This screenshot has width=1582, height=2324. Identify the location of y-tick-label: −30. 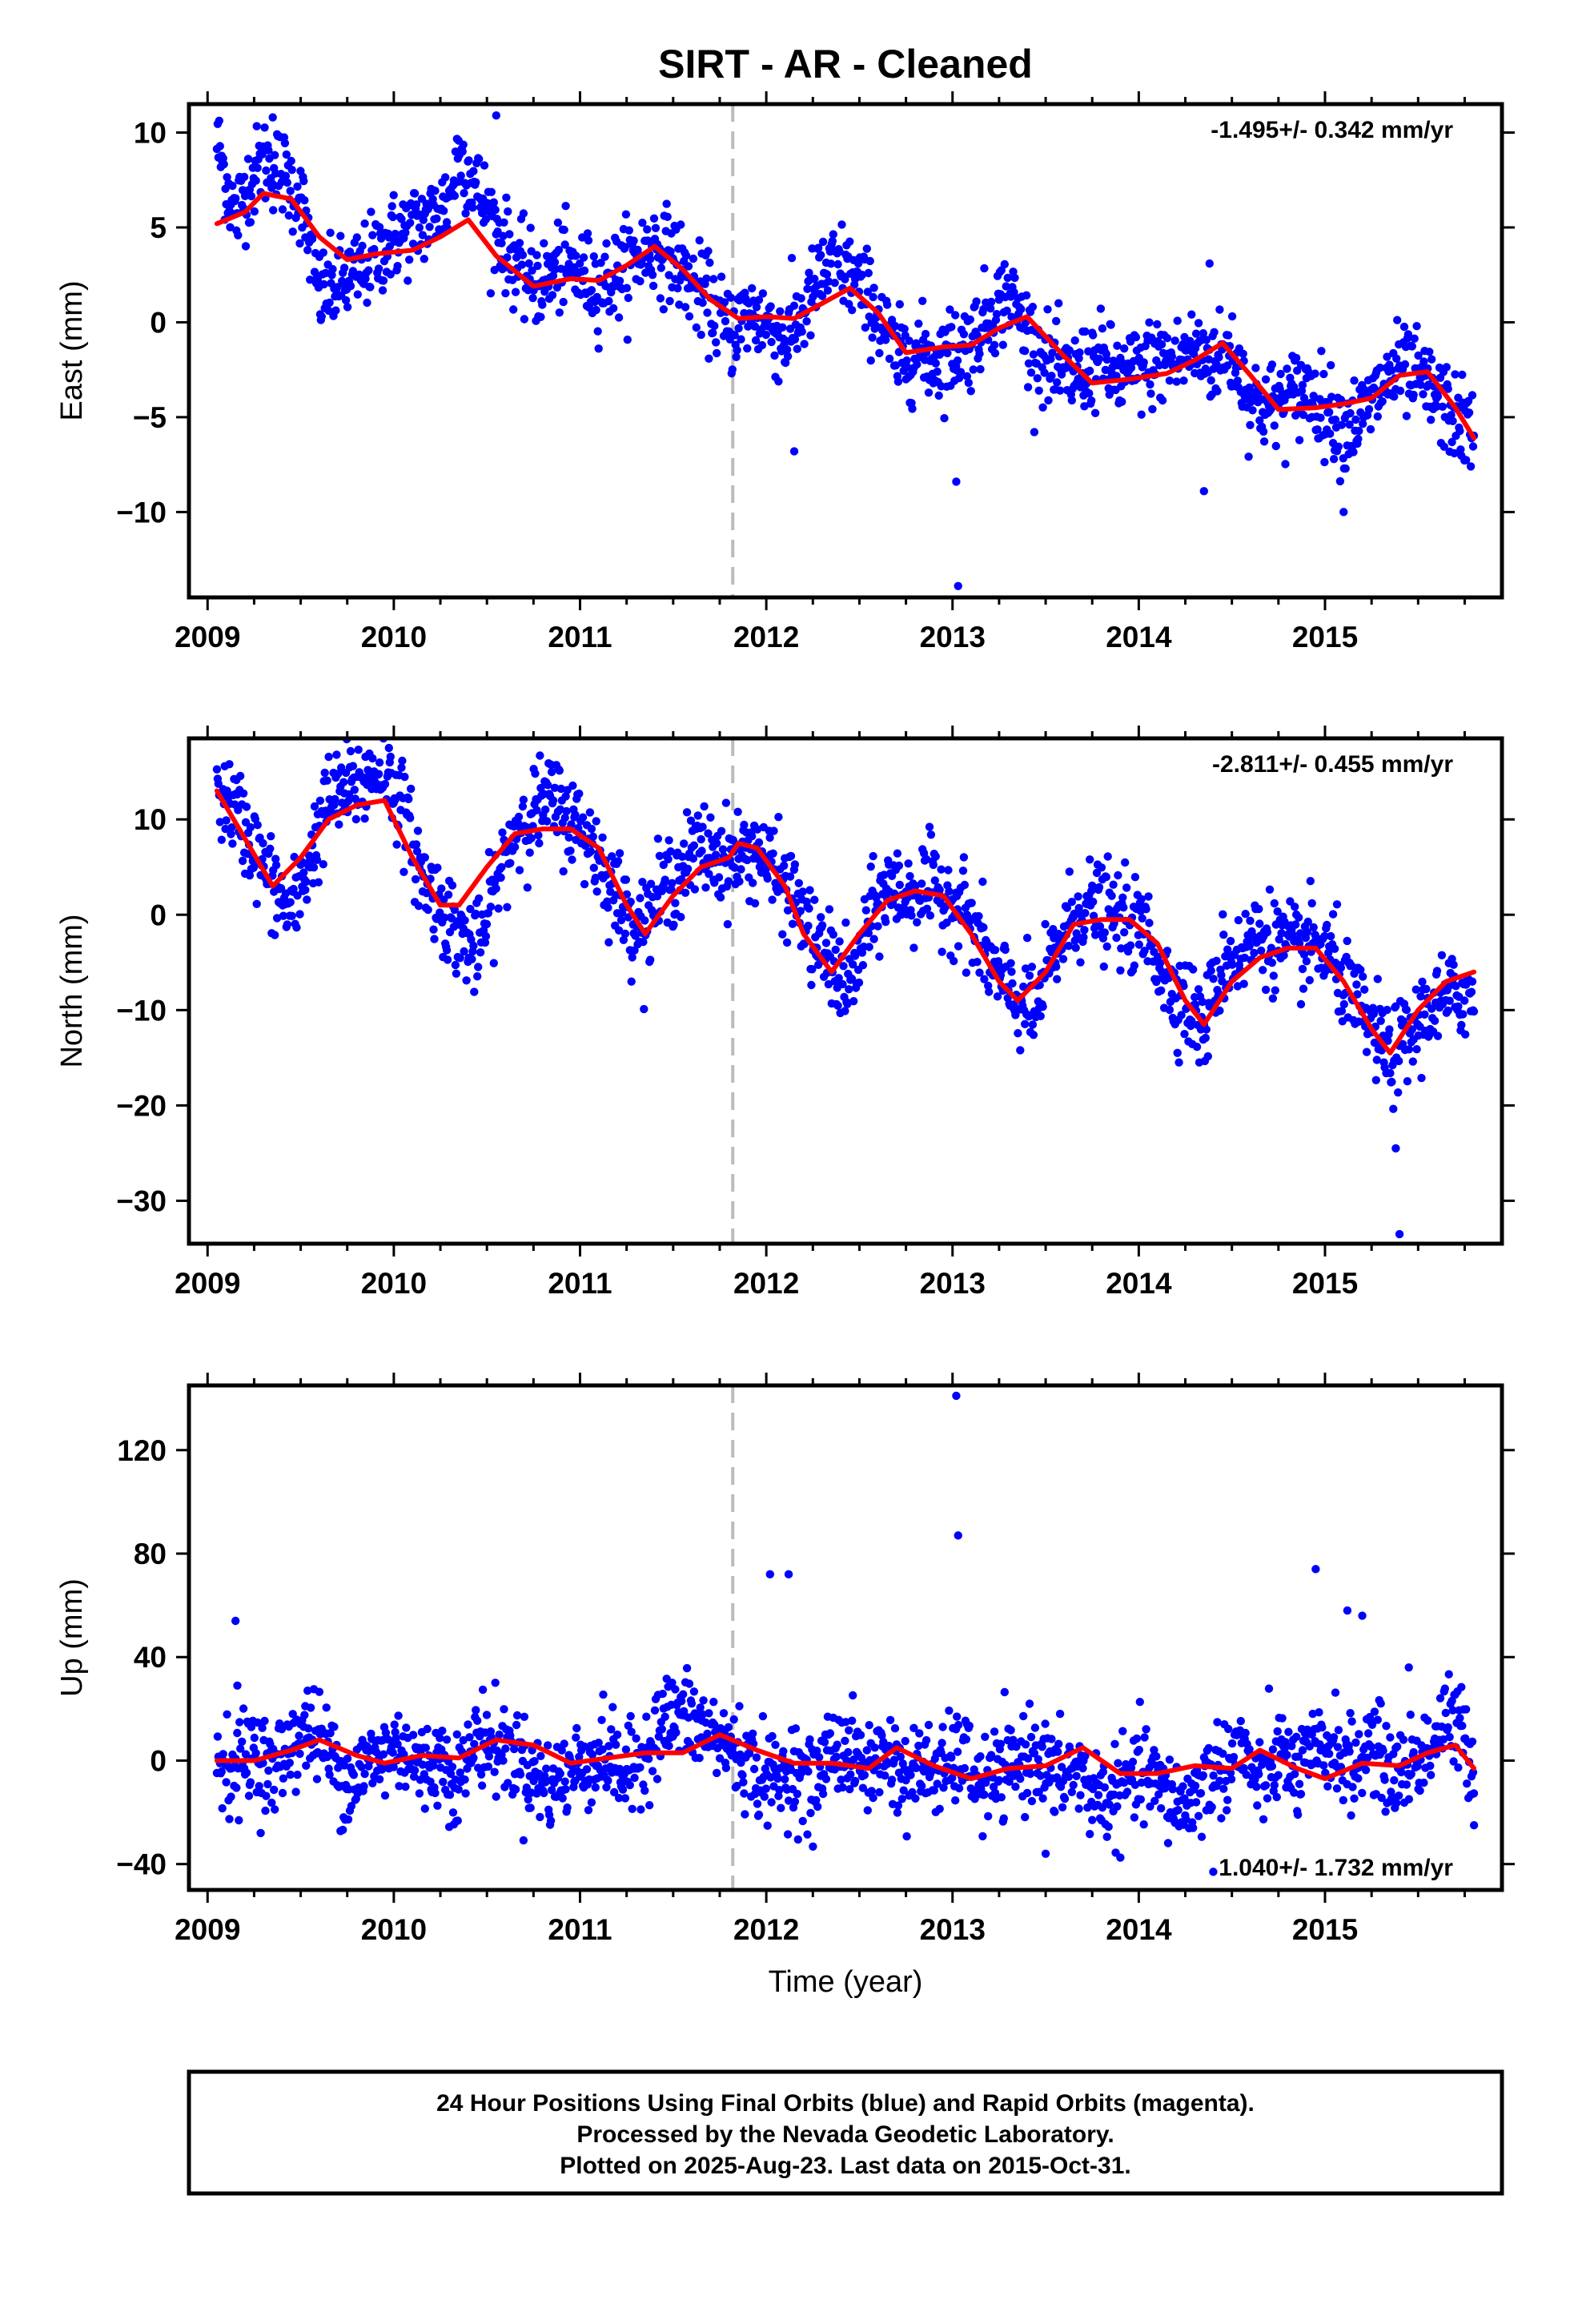
(141, 1200).